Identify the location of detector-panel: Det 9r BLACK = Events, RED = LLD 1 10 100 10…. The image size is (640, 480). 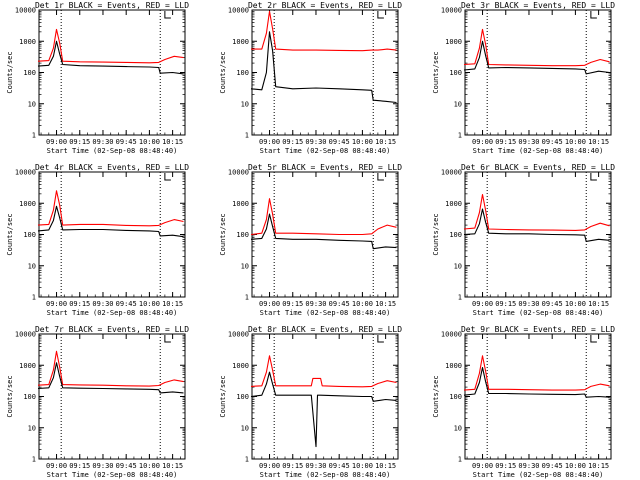
(523, 402).